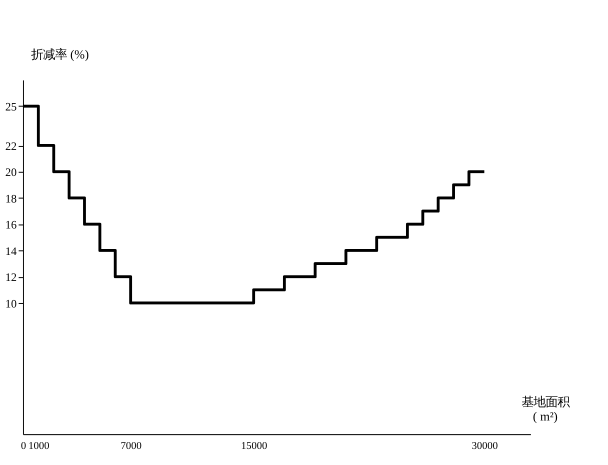 The height and width of the screenshot is (465, 608). What do you see at coordinates (545, 409) in the screenshot?
I see `x-axis-title: 基地面积 ( m²)` at bounding box center [545, 409].